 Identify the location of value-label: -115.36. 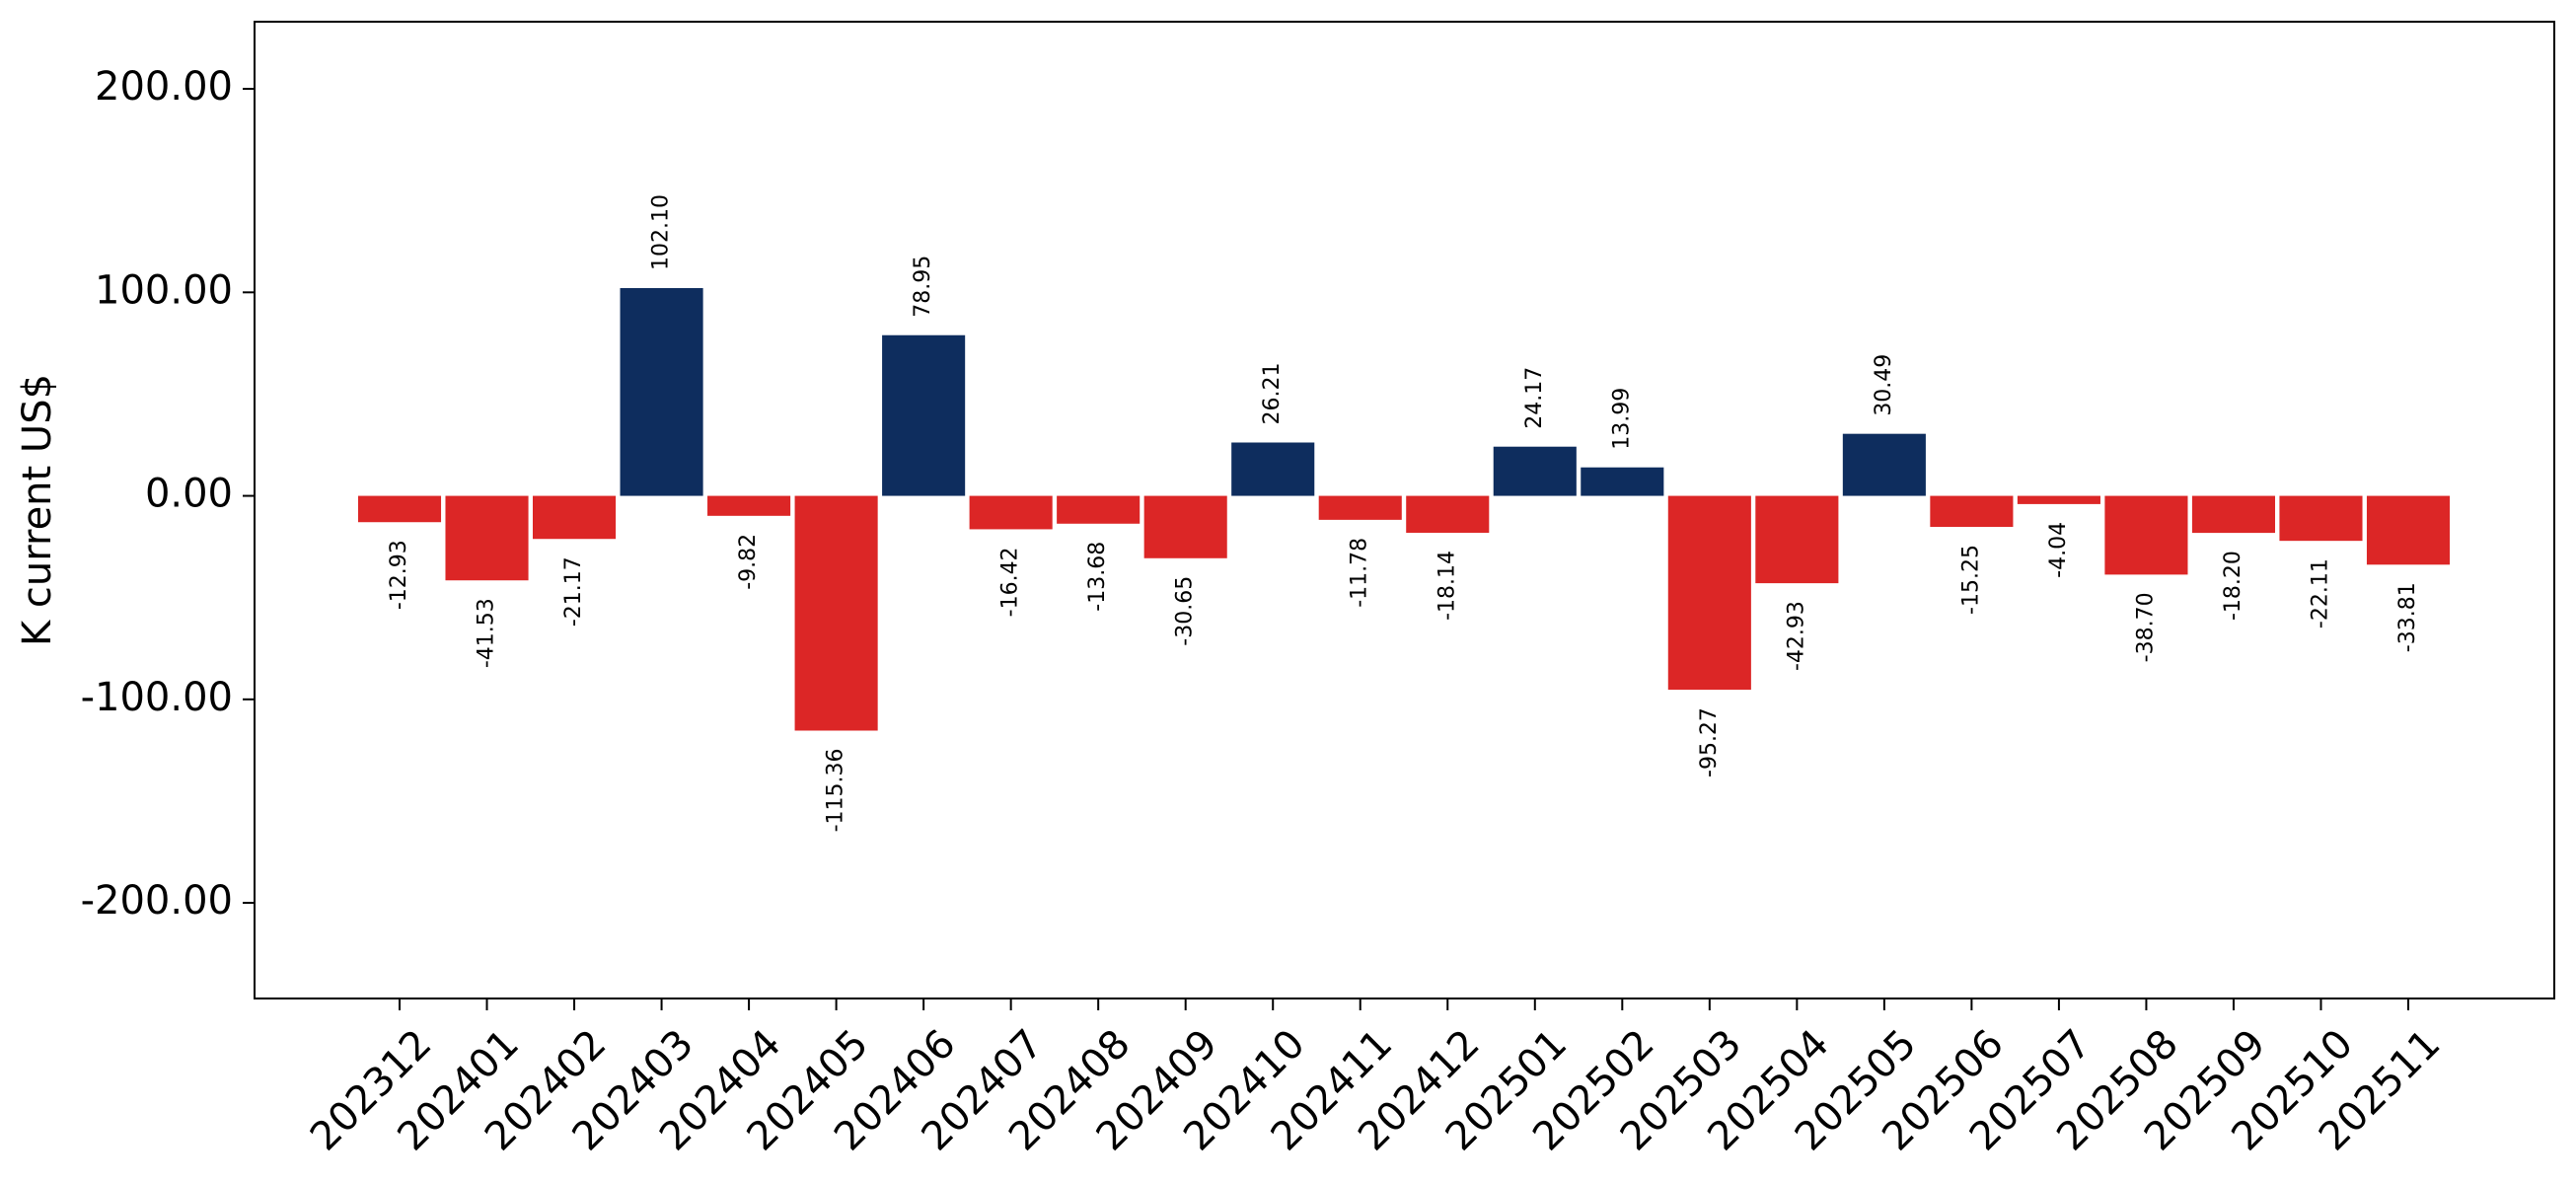
(836, 790).